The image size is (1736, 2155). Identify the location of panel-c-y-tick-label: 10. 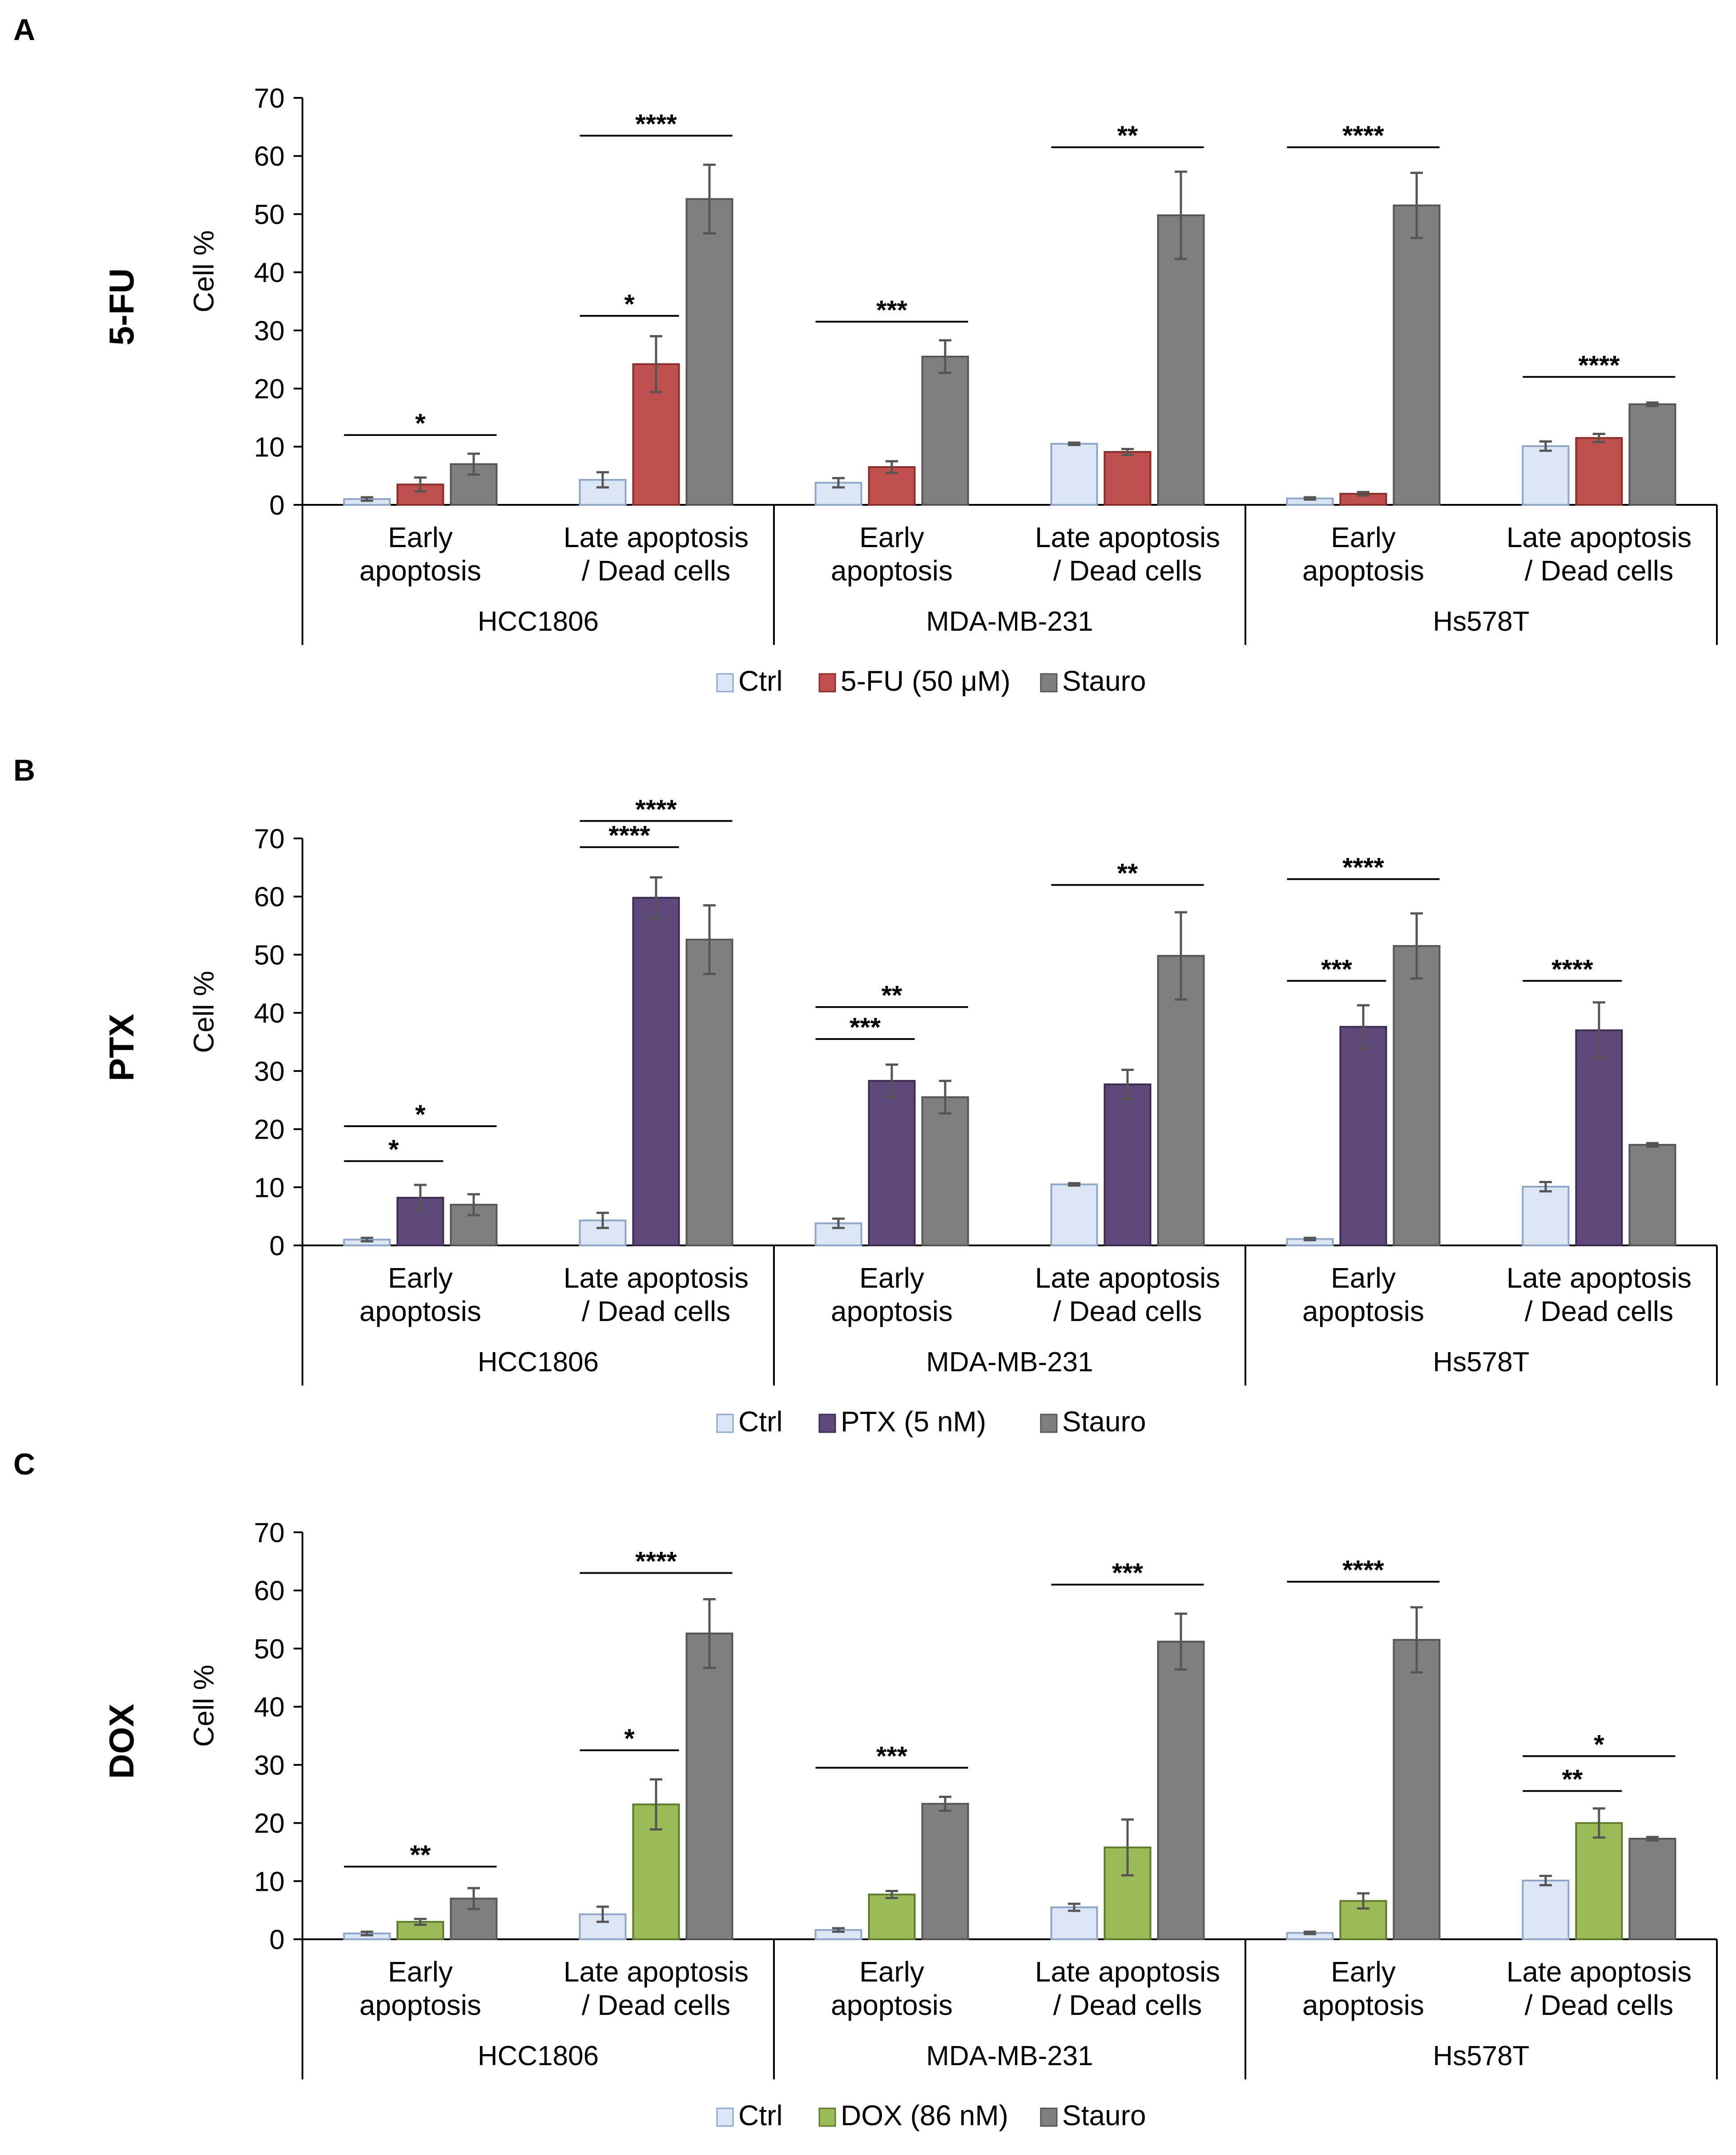
(269, 1882).